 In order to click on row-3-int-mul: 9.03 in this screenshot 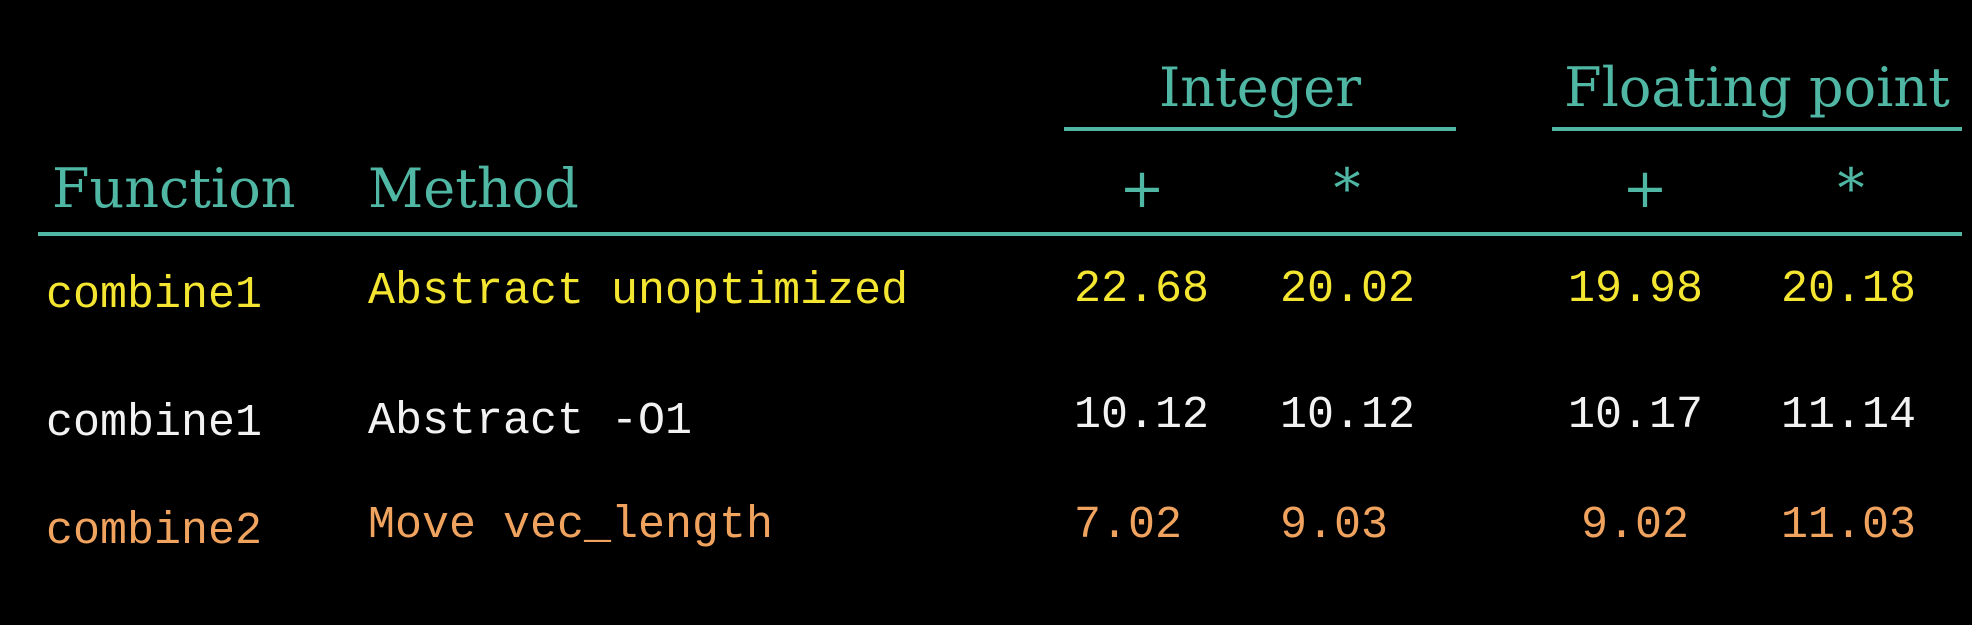, I will do `click(1334, 525)`.